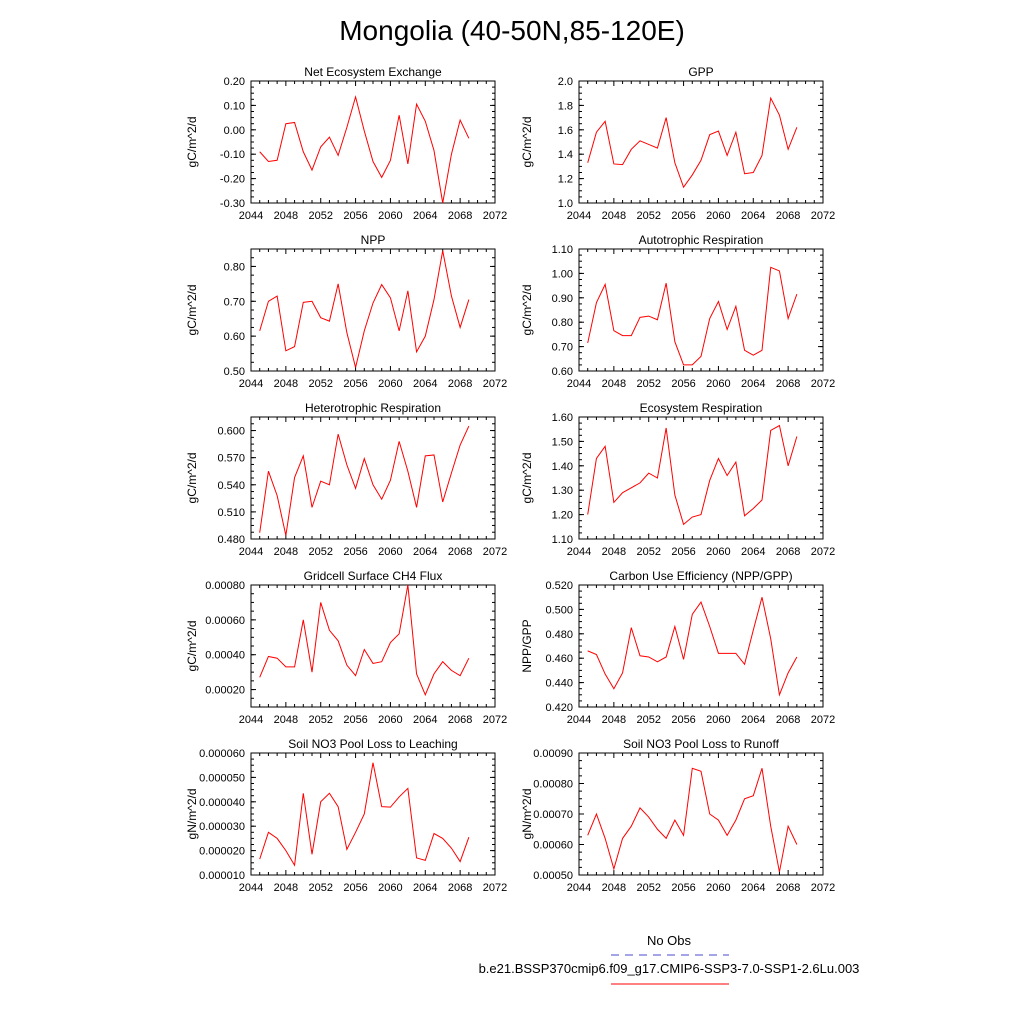 Image resolution: width=1024 pixels, height=1024 pixels. I want to click on panel-title: Carbon Use Efficiency (NPP/GPP), so click(700, 576).